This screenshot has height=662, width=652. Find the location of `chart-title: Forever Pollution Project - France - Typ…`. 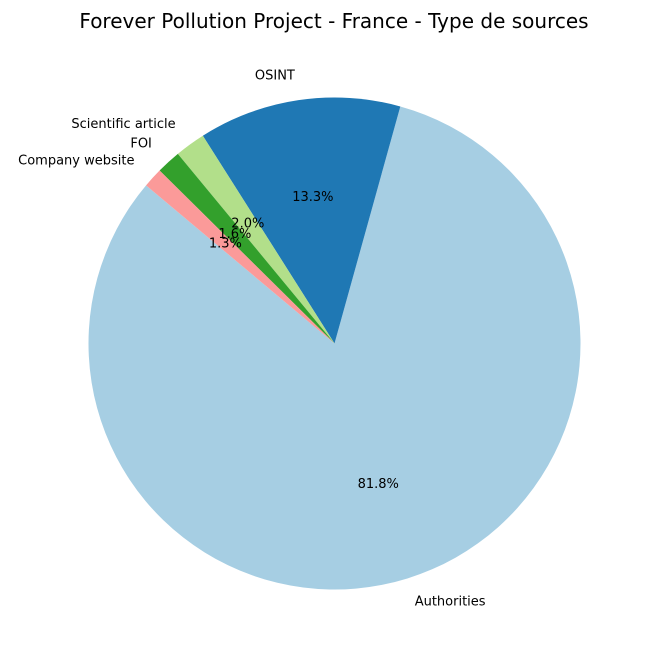

chart-title: Forever Pollution Project - France - Typ… is located at coordinates (333, 21).